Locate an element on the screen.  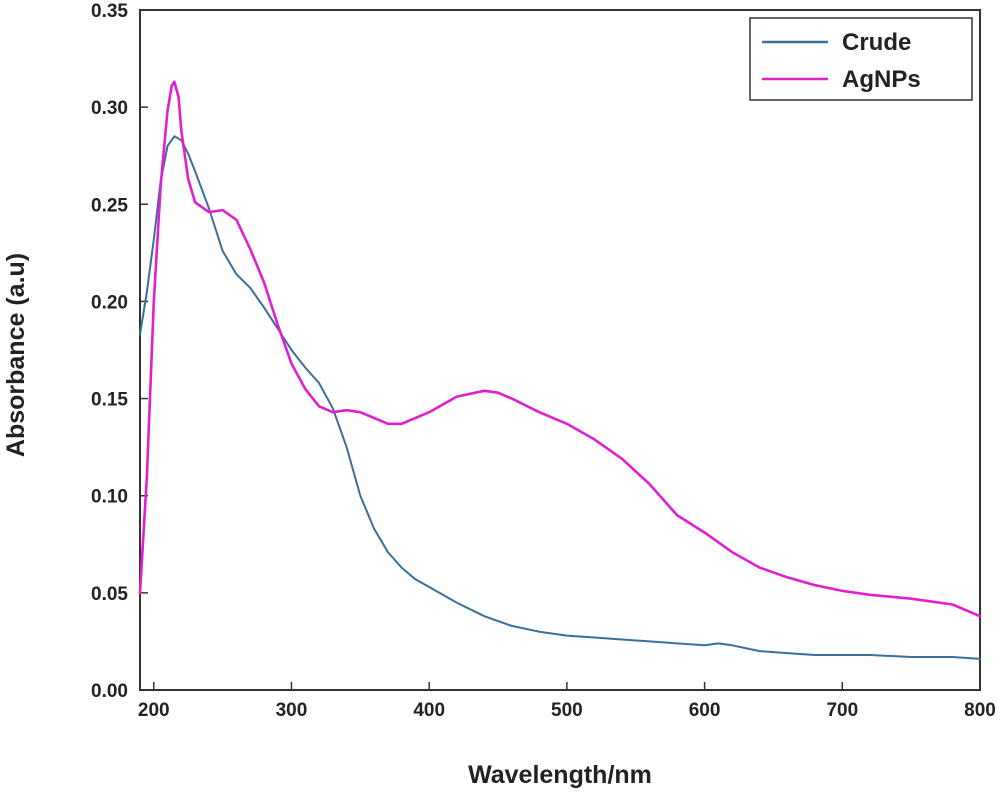
y-tick-label: 0.00 is located at coordinates (109, 691).